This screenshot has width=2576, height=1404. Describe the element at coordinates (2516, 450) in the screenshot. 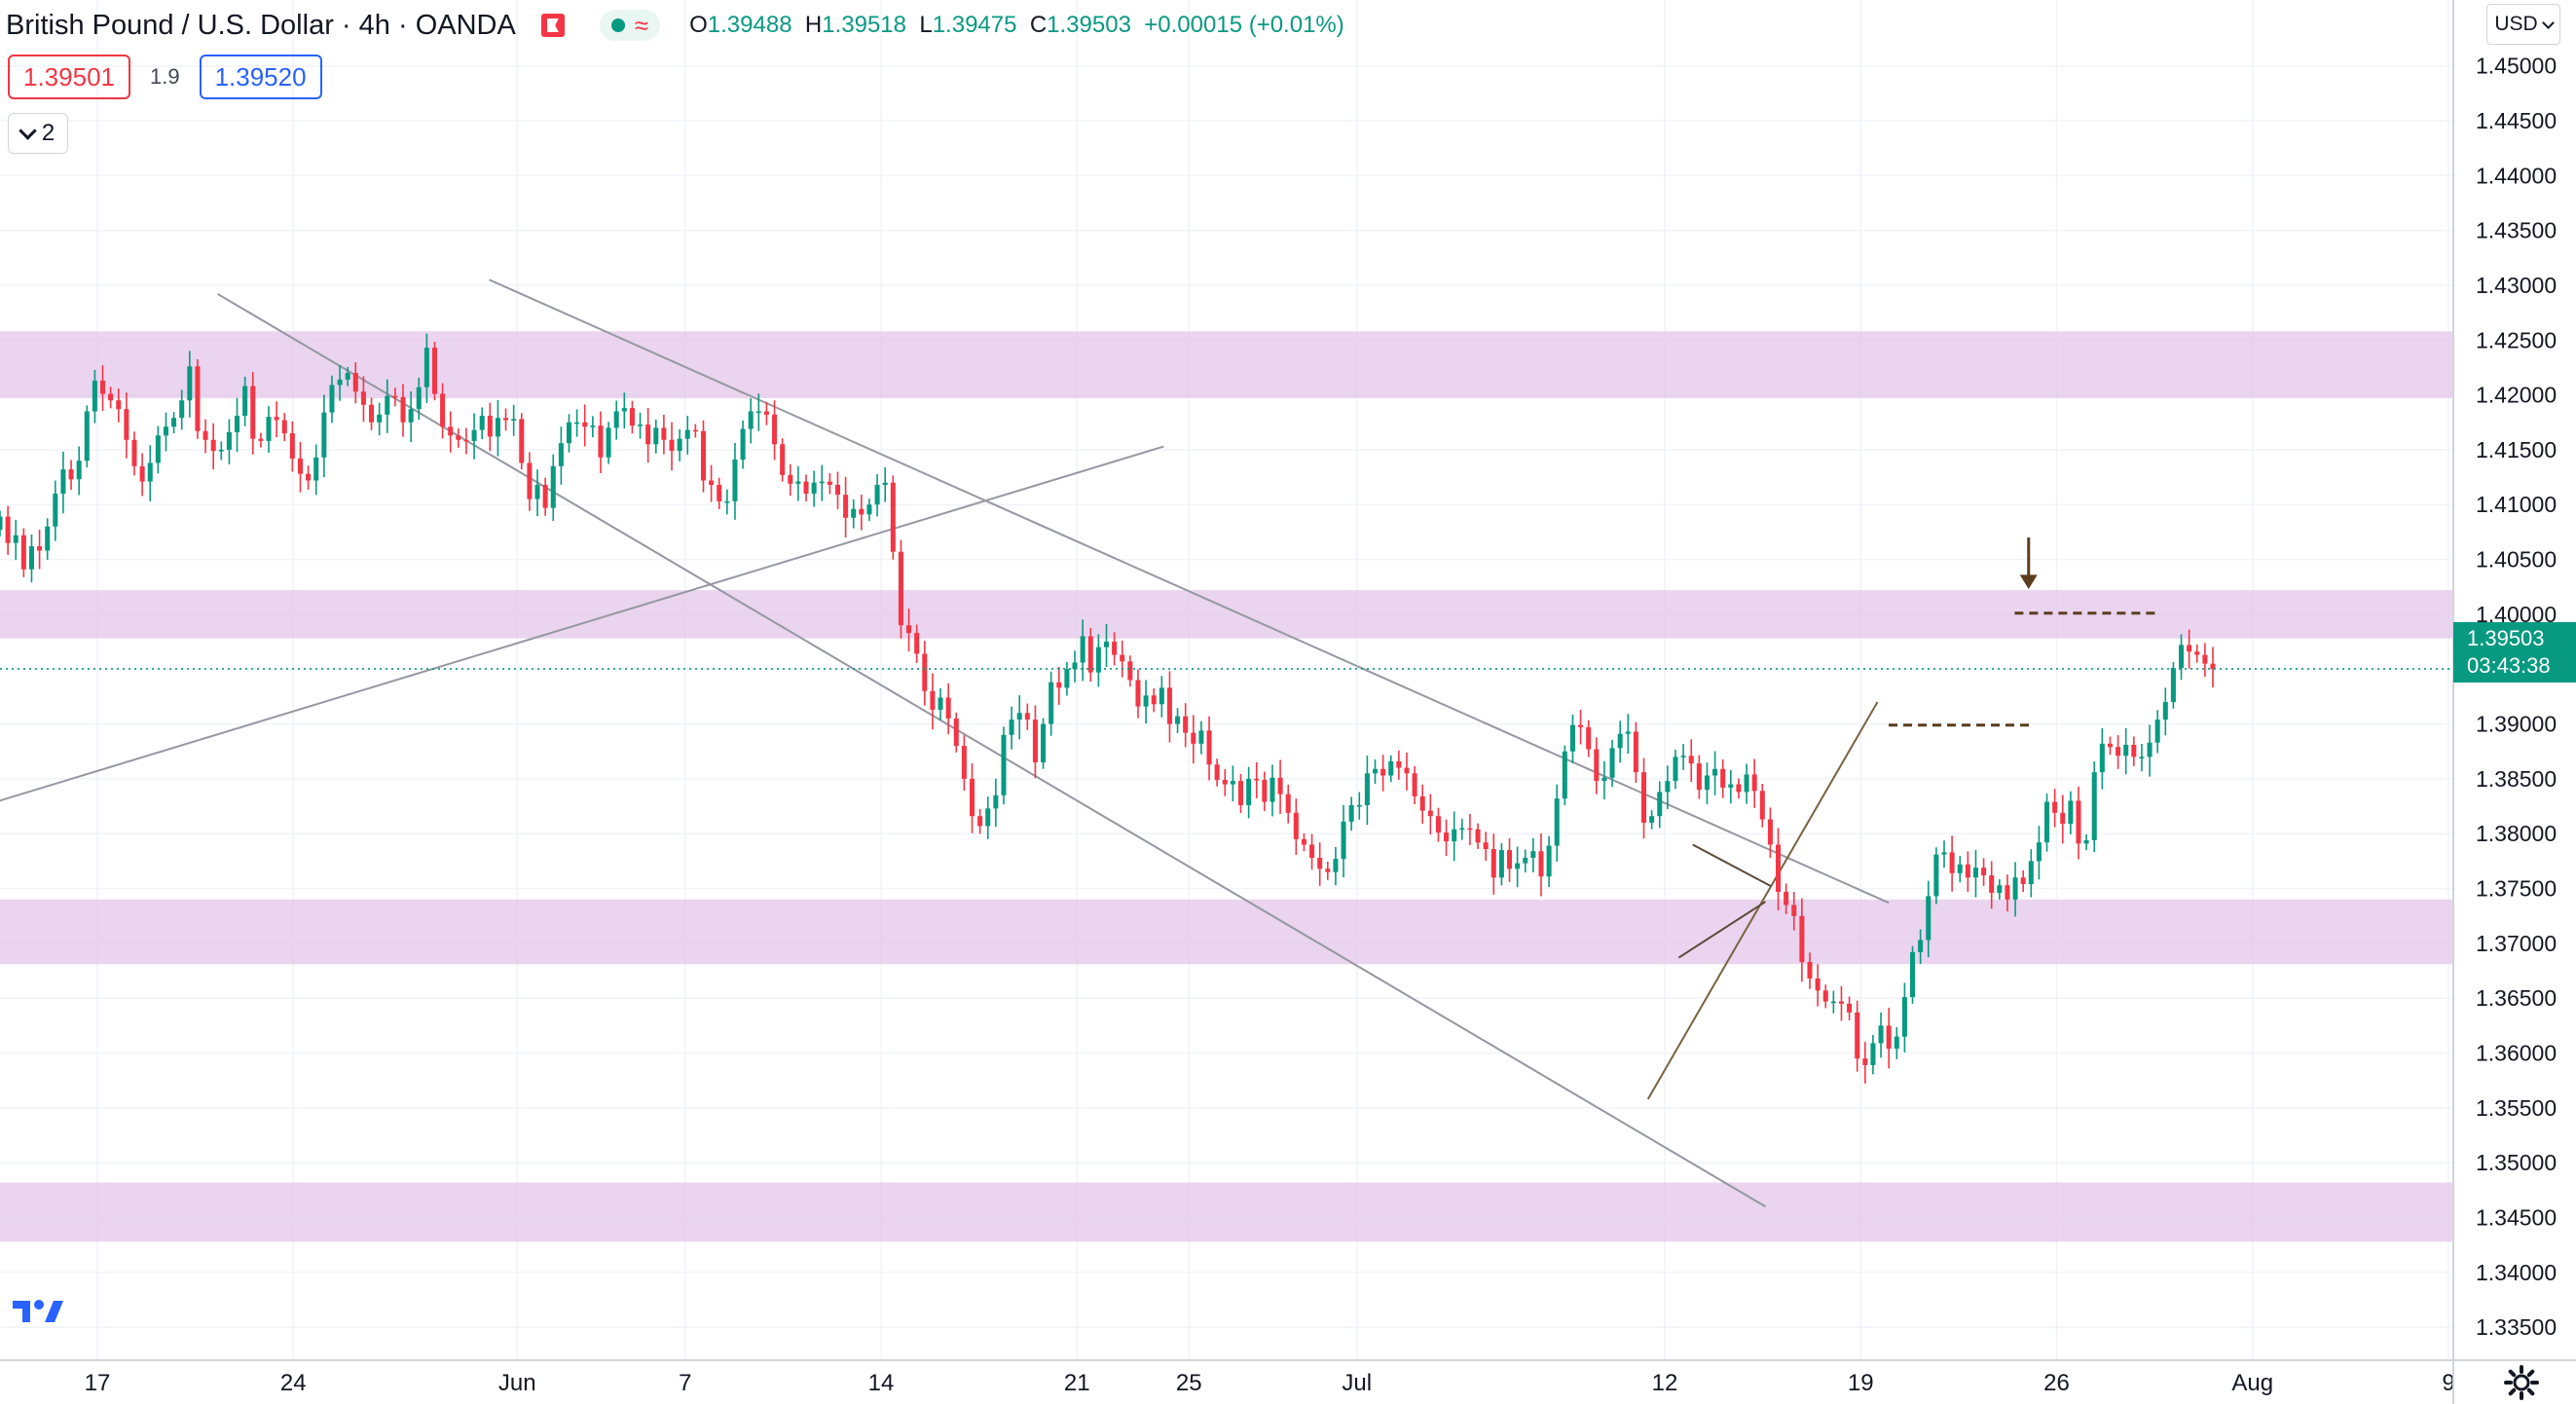

I see `price-tick-label: 1.41500` at that location.